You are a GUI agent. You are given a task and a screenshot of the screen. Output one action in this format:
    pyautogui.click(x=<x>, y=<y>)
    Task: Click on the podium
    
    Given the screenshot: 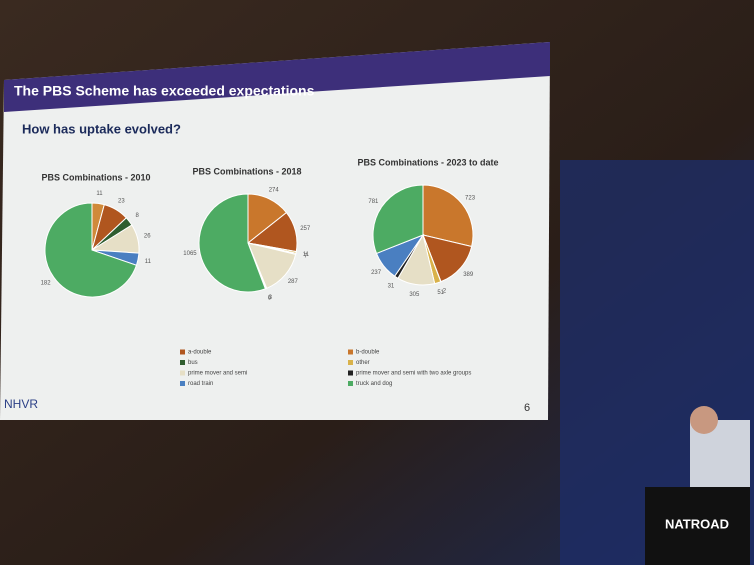 What is the action you would take?
    pyautogui.click(x=697, y=526)
    